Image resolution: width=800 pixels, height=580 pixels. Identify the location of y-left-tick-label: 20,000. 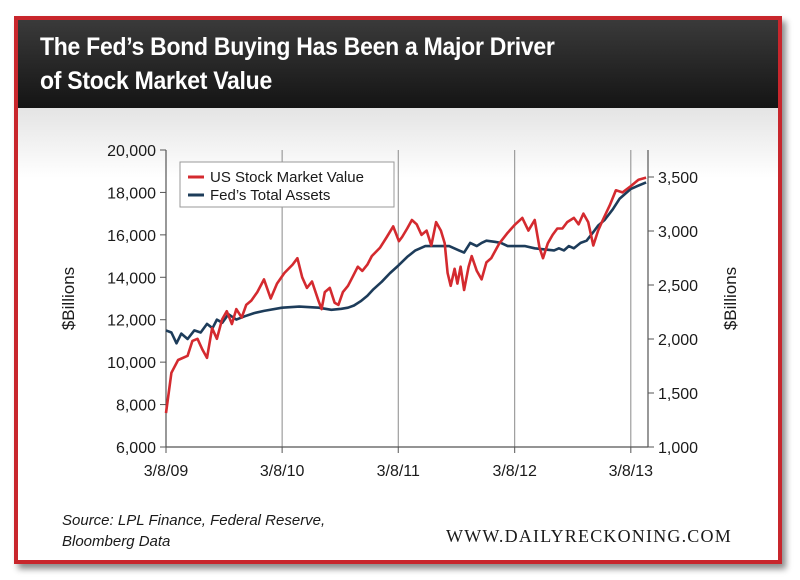
(131, 151).